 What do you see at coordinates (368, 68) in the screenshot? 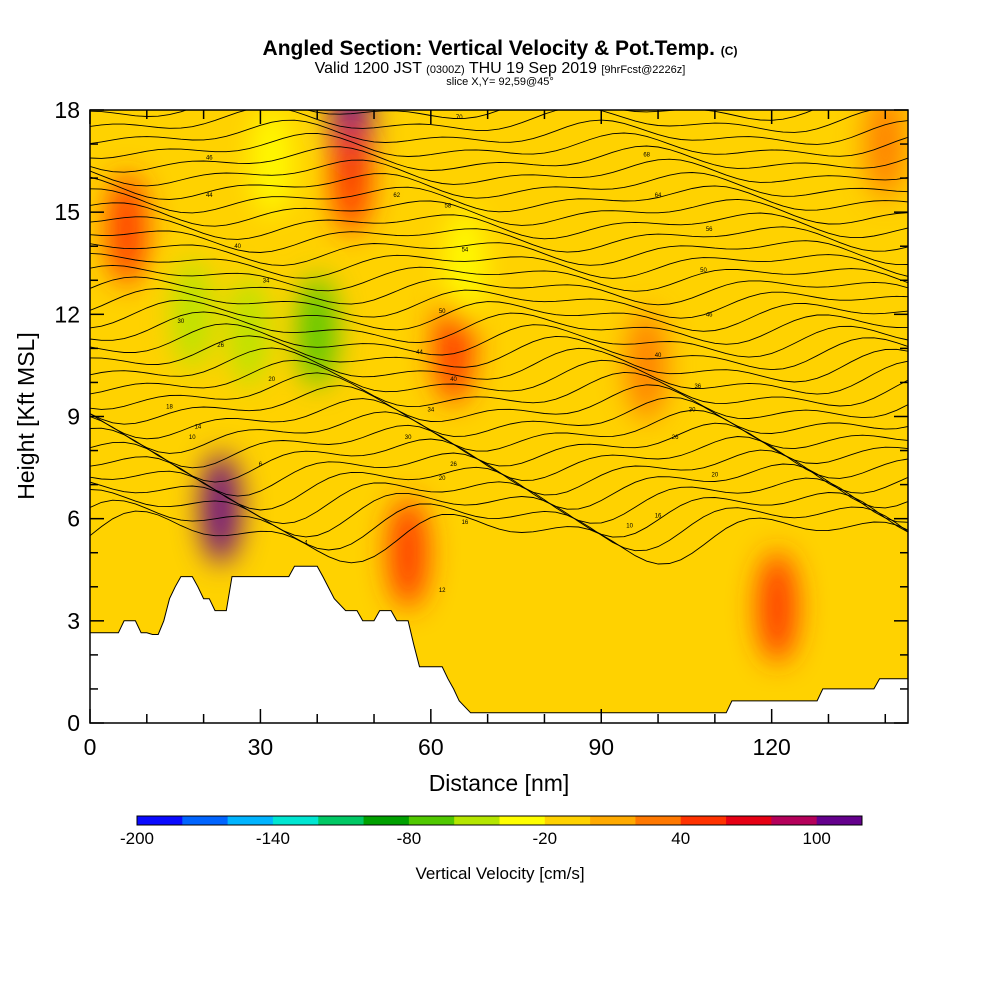
I see `valid-prefix: Valid 1200 JST` at bounding box center [368, 68].